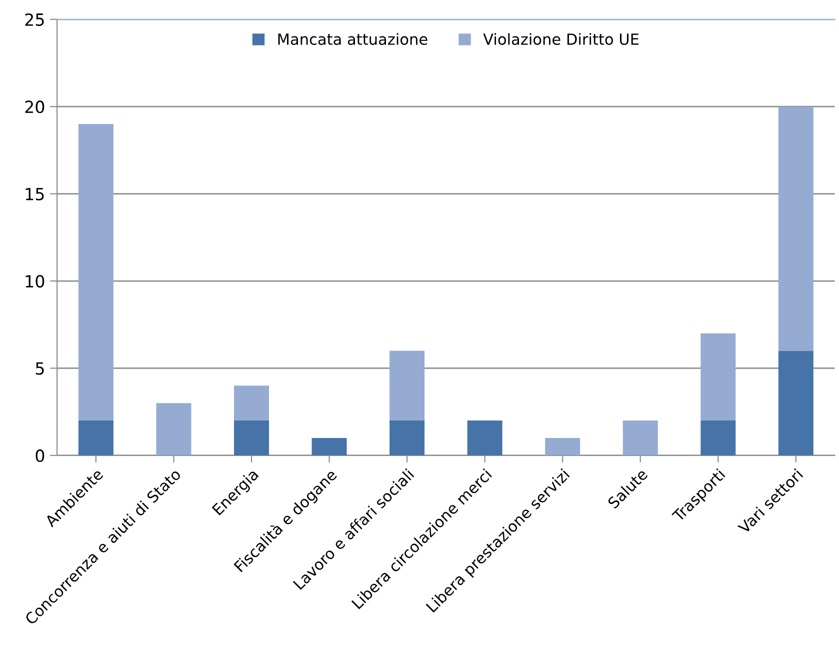  I want to click on y-tick-label: 25, so click(34, 19).